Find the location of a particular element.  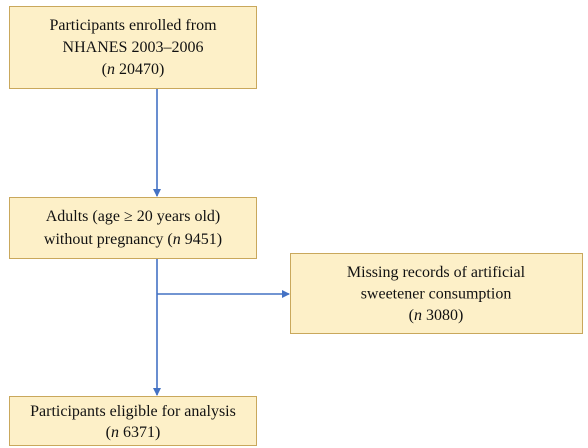

node-text-line: Missing records of artificial is located at coordinates (436, 272).